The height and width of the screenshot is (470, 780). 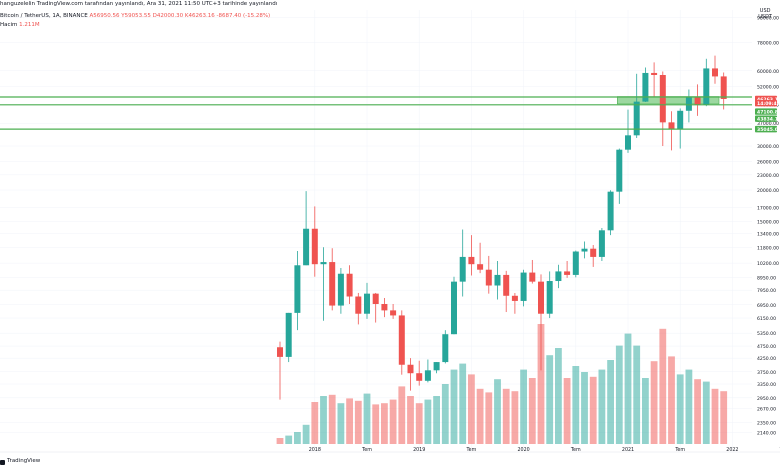 I want to click on price-tick-label: 13400.00, so click(x=768, y=235).